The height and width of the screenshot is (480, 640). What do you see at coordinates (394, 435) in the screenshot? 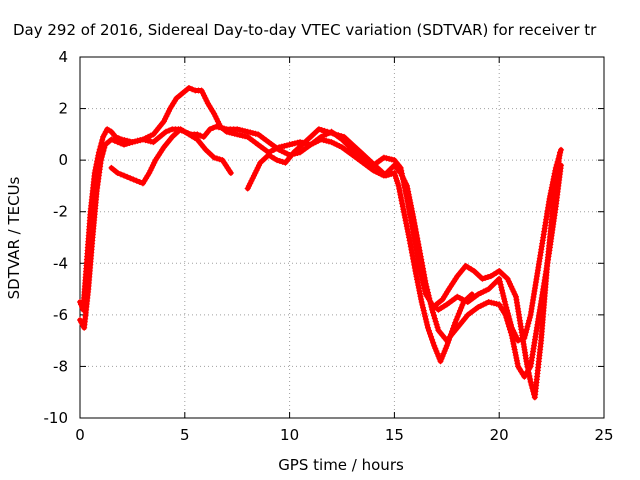
I see `x-tick-label: 15` at bounding box center [394, 435].